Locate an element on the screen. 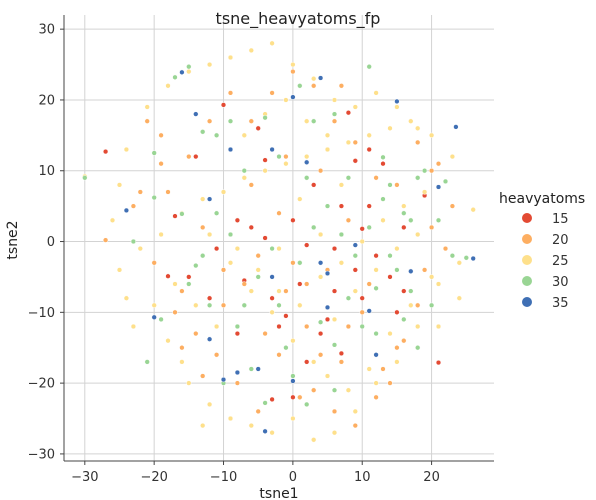 Image resolution: width=596 pixels, height=500 pixels. y-tick-label: 10 is located at coordinates (46, 171).